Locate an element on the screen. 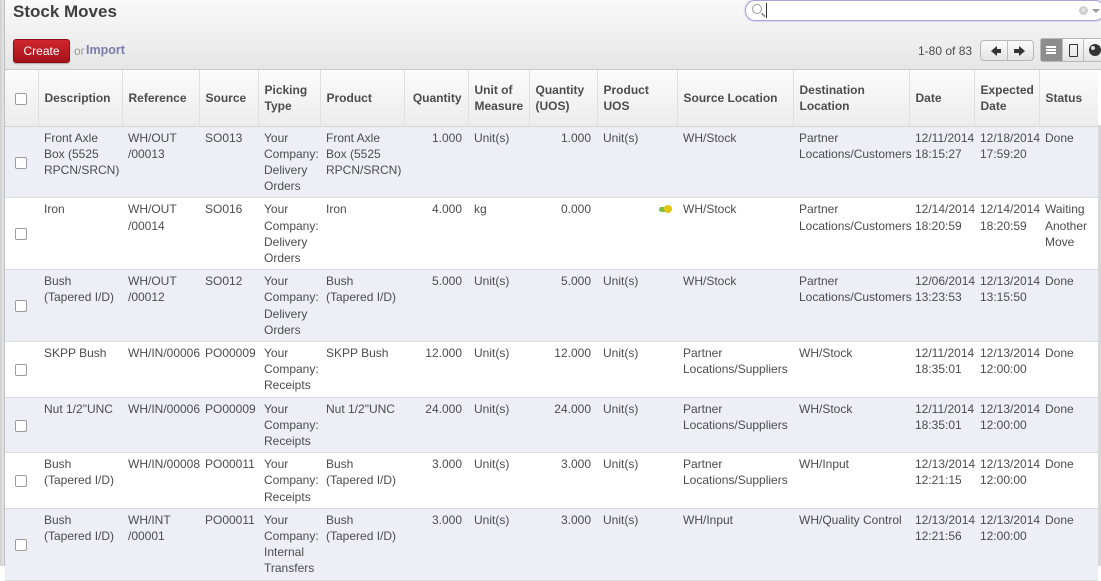  cell-date: 12/13/2014 12:21:56 is located at coordinates (942, 544).